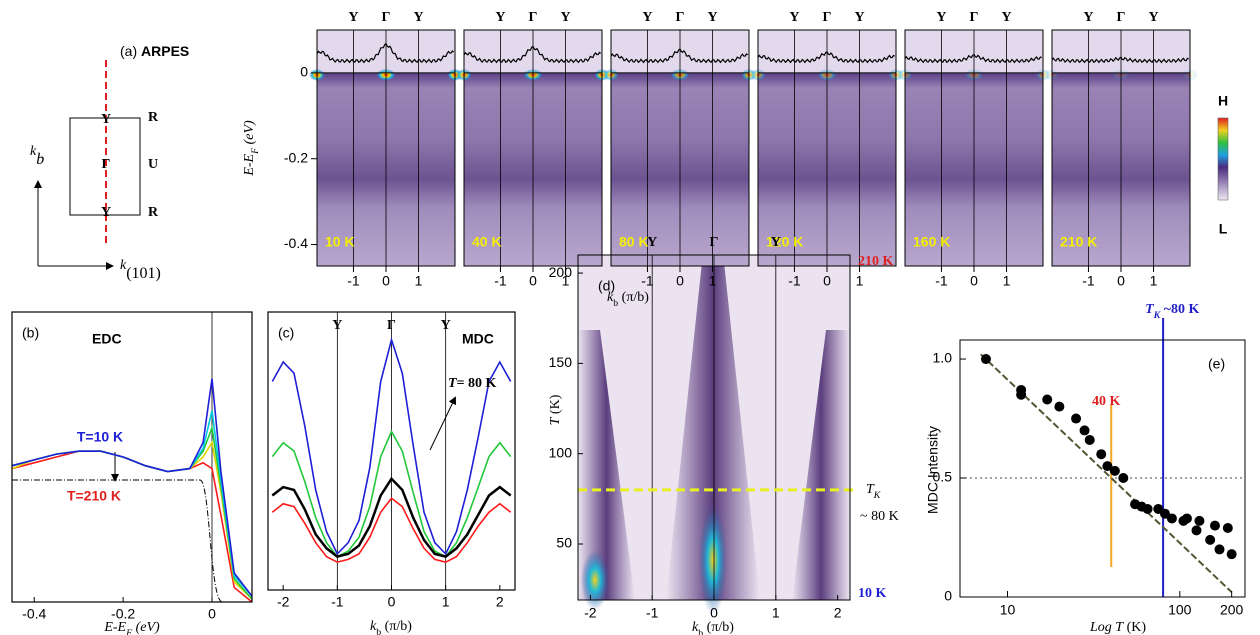 The height and width of the screenshot is (635, 1260). What do you see at coordinates (131, 627) in the screenshot?
I see `x-axis-label: E-EF (eV)` at bounding box center [131, 627].